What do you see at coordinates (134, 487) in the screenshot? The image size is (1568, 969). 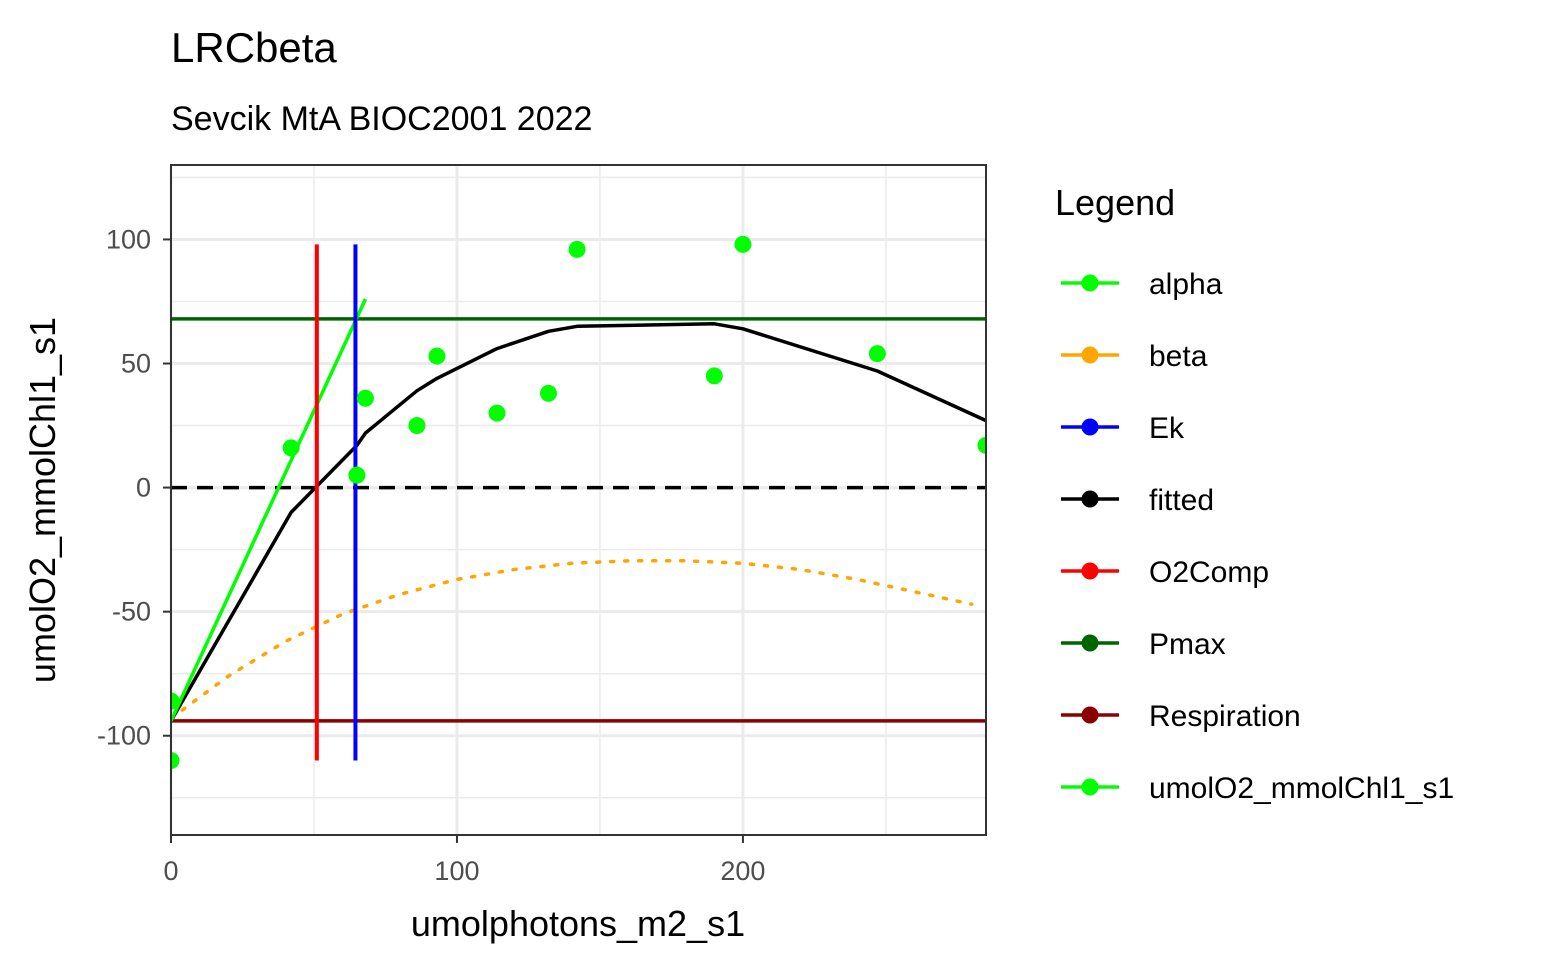 I see `y-axis: -100 -50 0 50 100` at bounding box center [134, 487].